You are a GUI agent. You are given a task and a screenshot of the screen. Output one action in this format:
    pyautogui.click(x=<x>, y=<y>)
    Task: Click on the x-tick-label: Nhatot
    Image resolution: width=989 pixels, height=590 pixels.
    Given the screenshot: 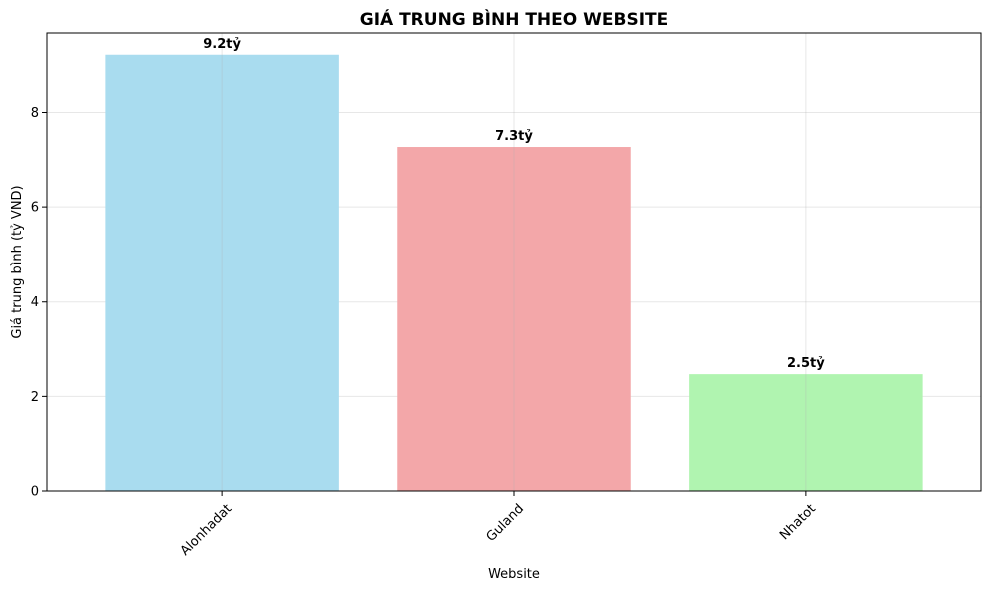 What is the action you would take?
    pyautogui.click(x=798, y=522)
    